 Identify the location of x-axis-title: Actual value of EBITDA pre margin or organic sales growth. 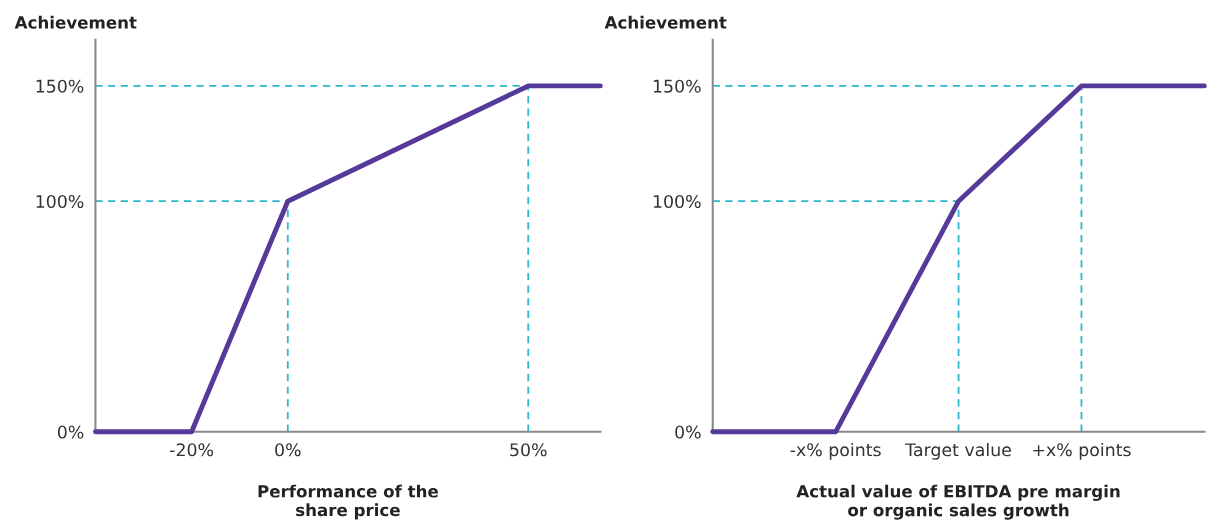
(958, 502).